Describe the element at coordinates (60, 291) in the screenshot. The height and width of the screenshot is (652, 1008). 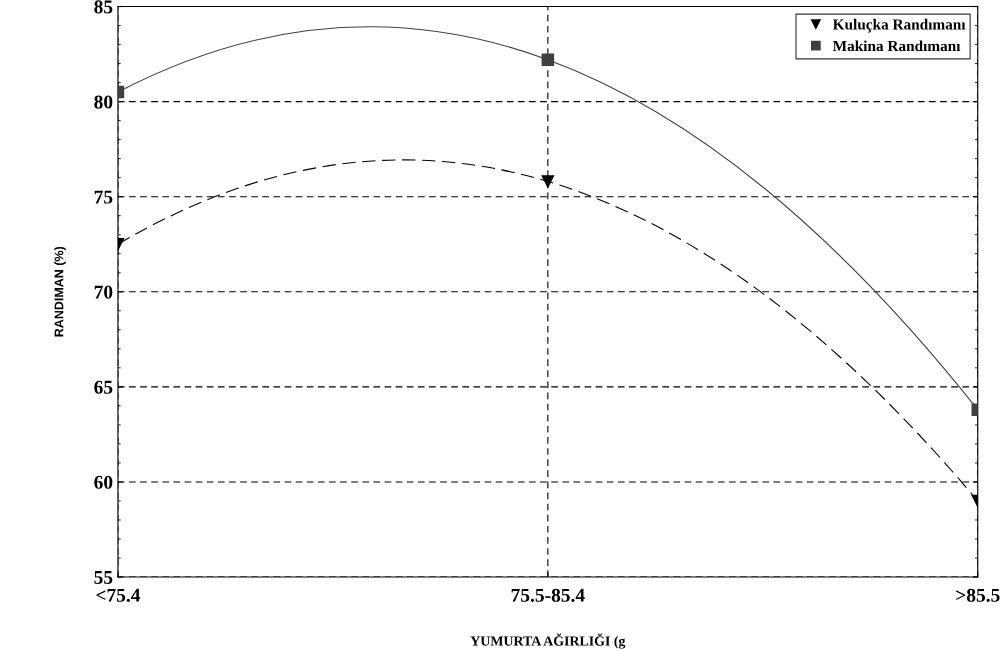
I see `y-axis-title: RANDIMAN (%)` at that location.